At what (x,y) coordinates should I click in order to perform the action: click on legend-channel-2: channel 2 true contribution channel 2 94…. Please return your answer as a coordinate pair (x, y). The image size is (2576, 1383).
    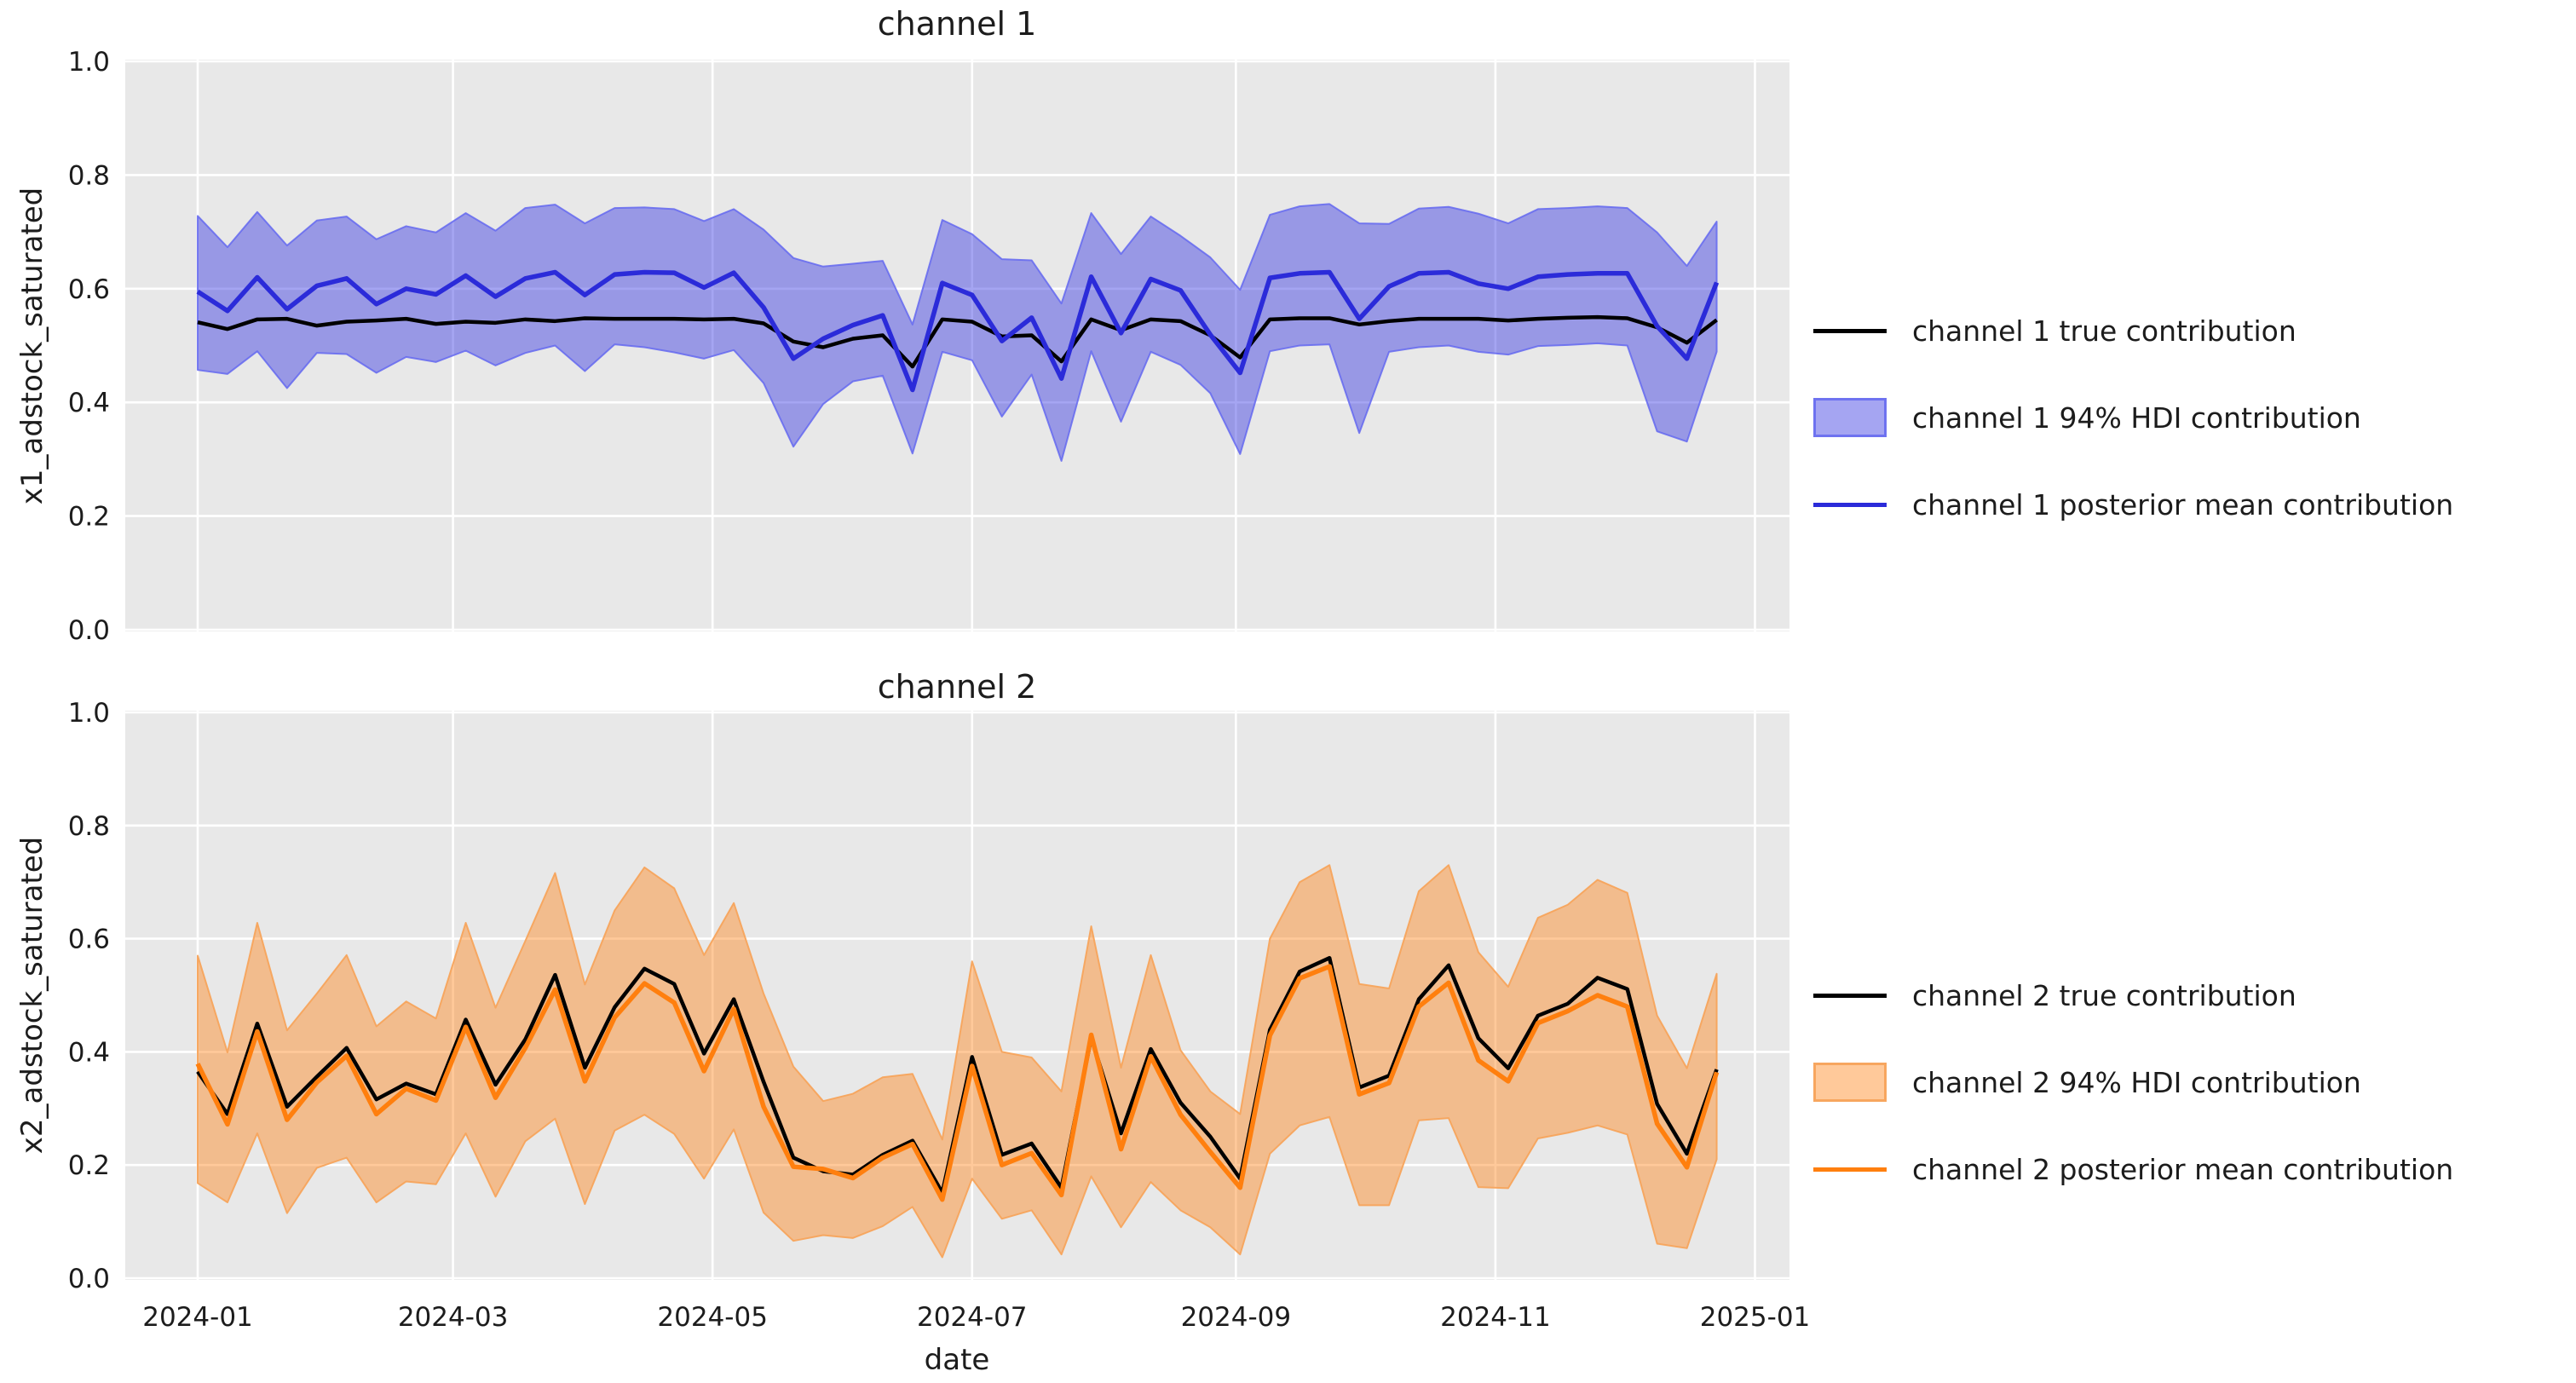
    Looking at the image, I should click on (2133, 1082).